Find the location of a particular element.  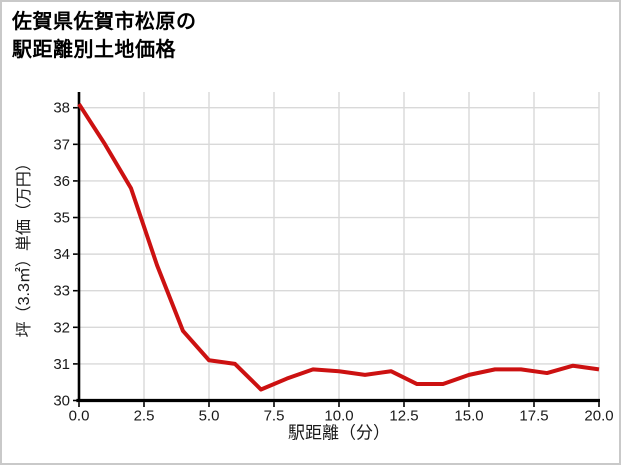

x-tick-label: 12.5 is located at coordinates (403, 416).